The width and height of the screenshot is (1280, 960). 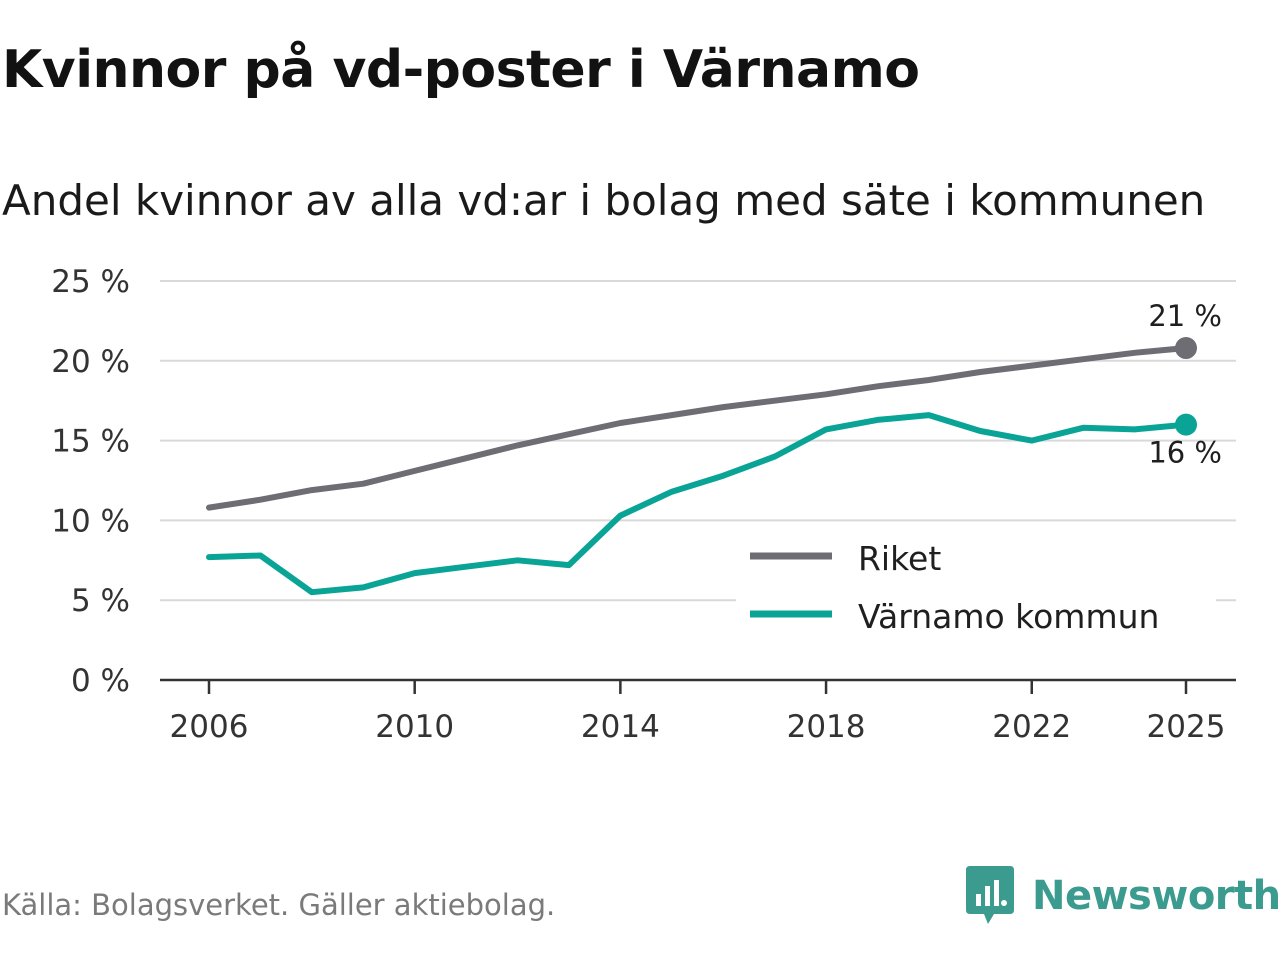 I want to click on brand-name: Newsworthy, so click(x=1156, y=896).